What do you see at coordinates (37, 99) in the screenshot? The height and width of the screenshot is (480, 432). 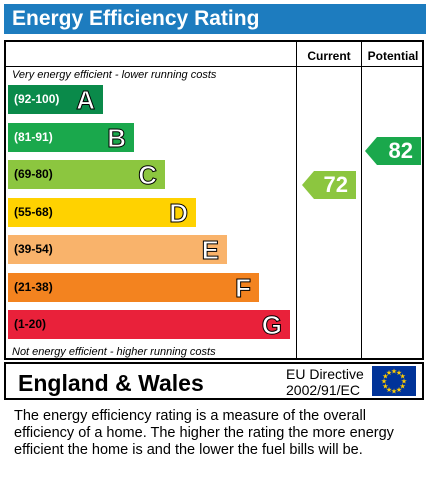 I see `band-range: (92-100)` at bounding box center [37, 99].